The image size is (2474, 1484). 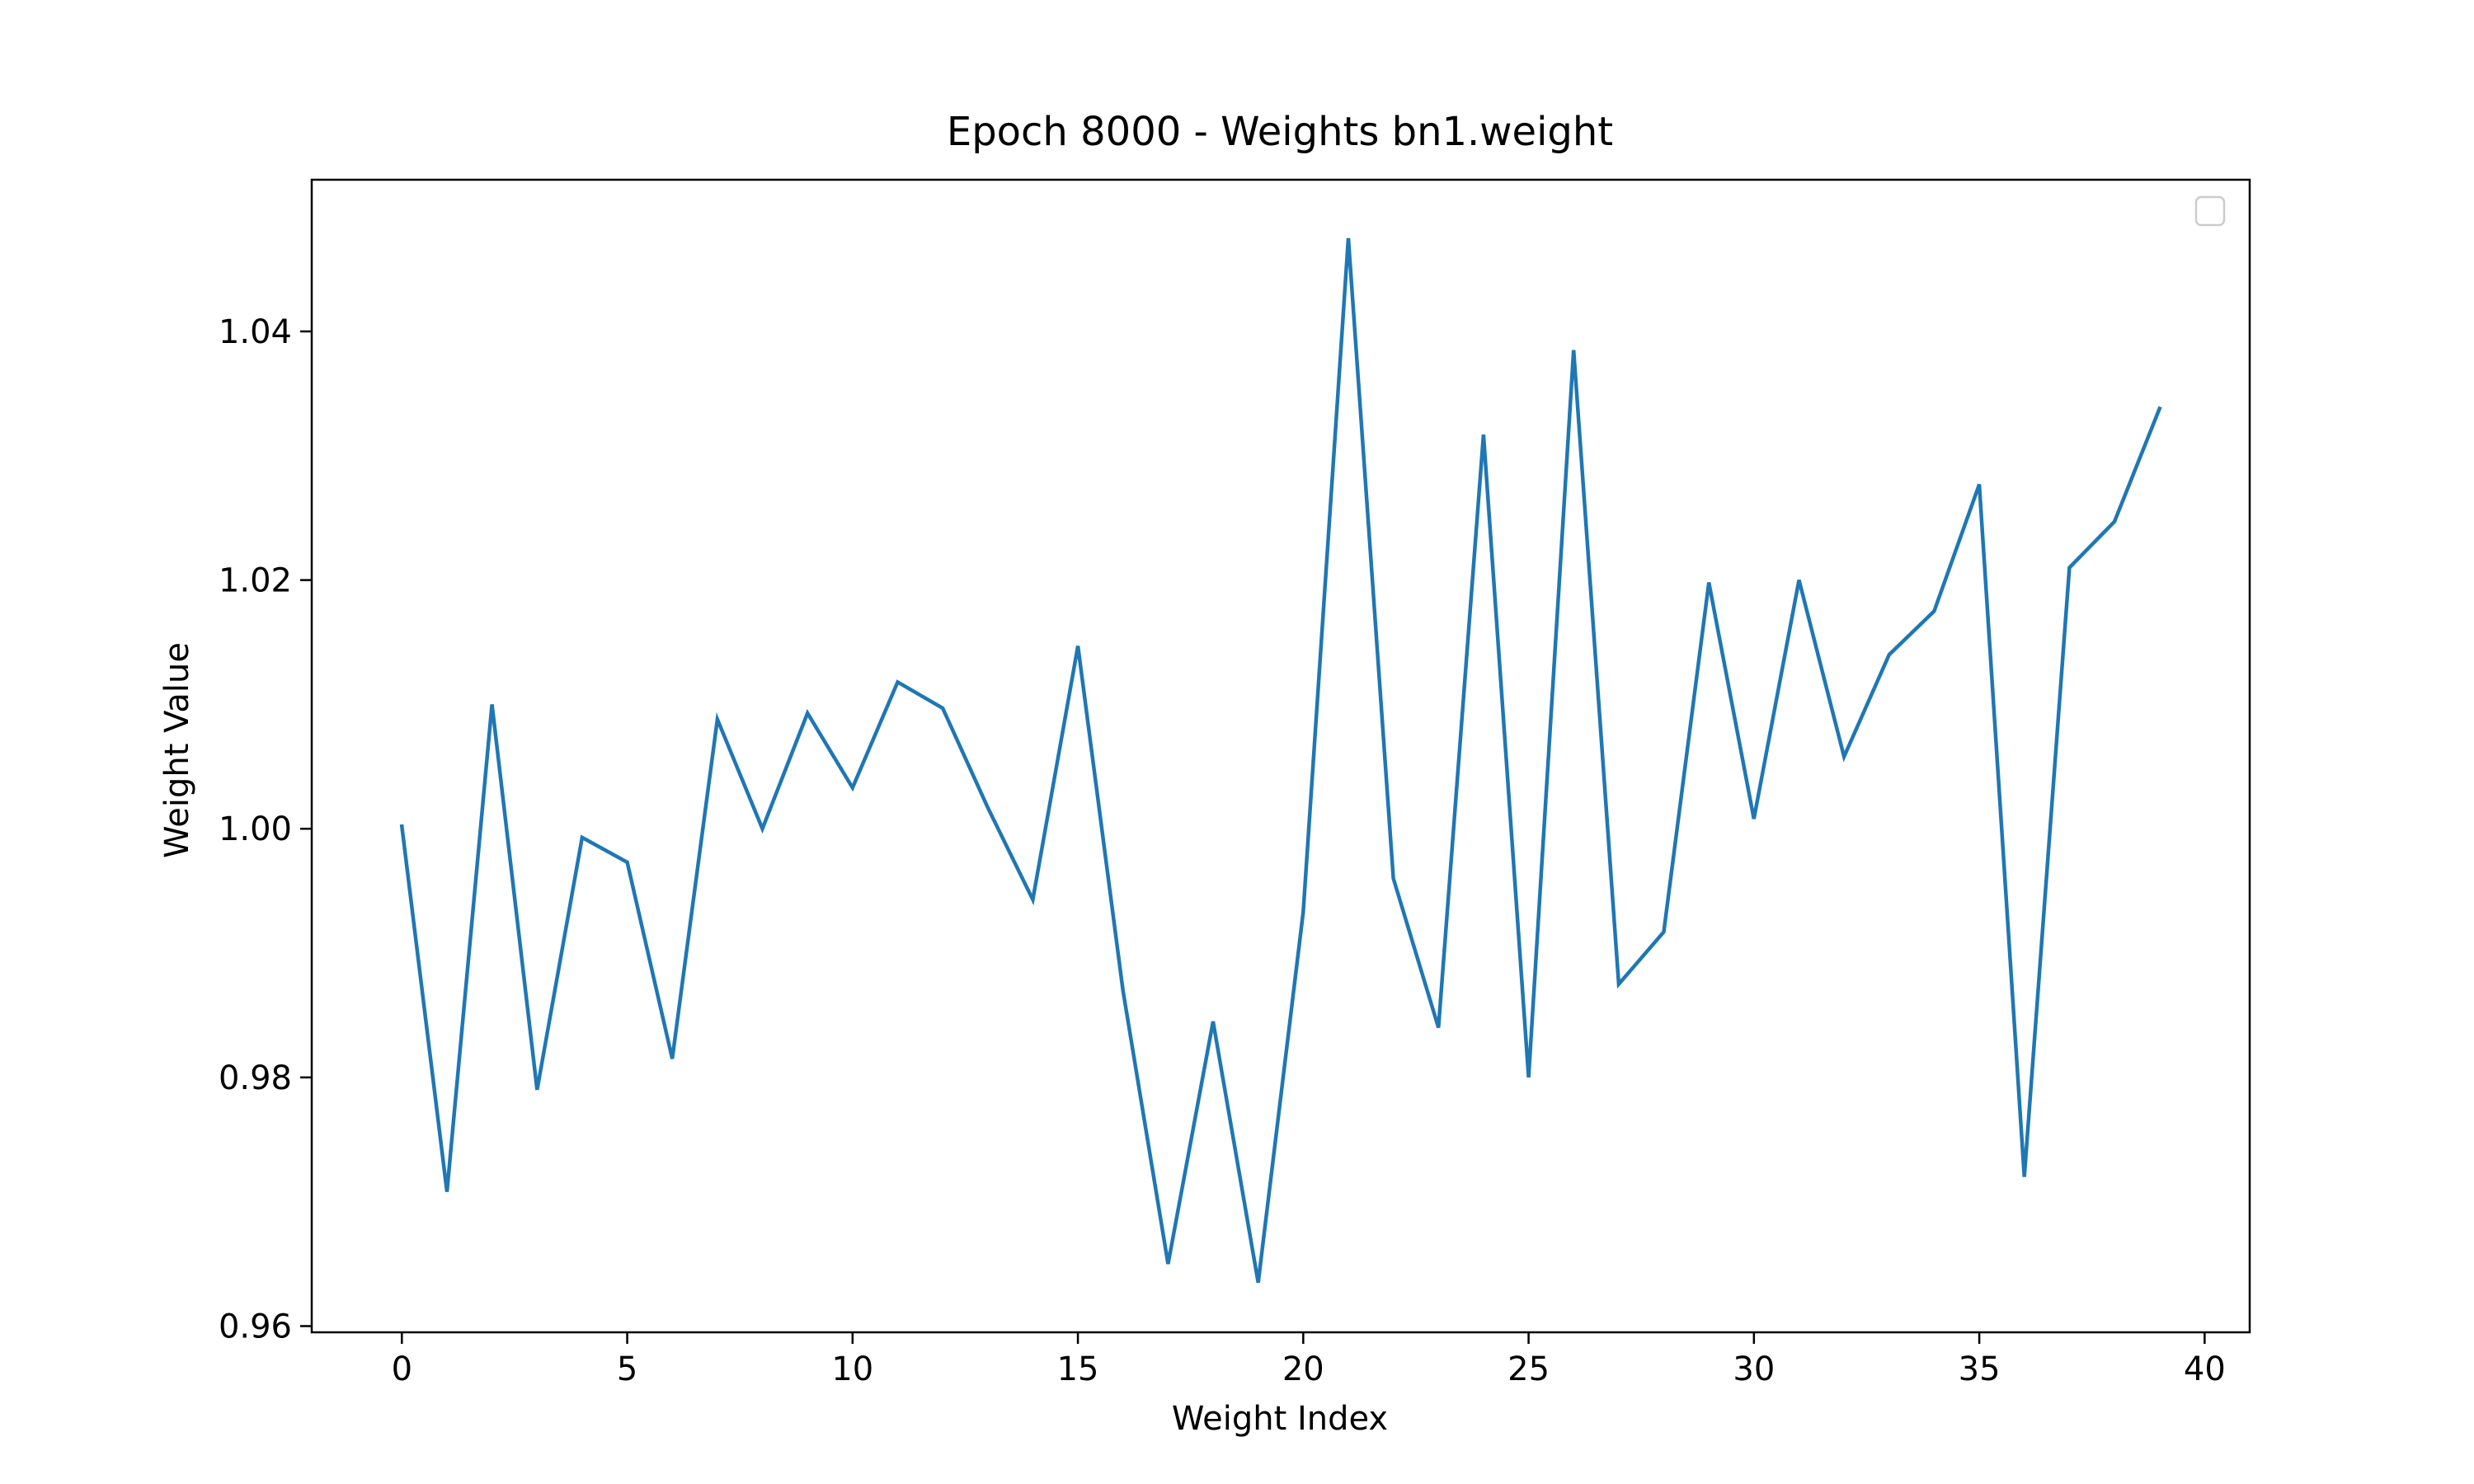 What do you see at coordinates (1754, 1369) in the screenshot?
I see `x-tick-label: 30` at bounding box center [1754, 1369].